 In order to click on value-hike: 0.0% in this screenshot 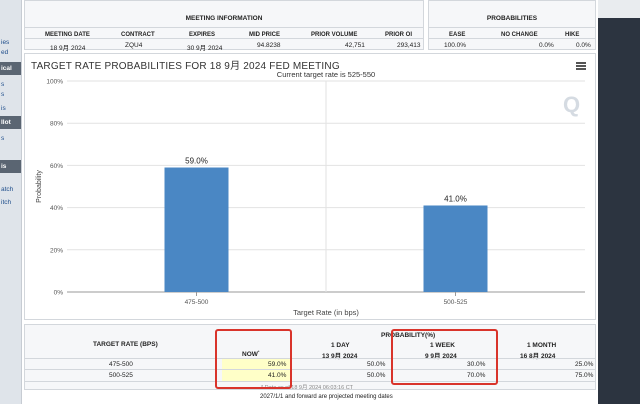, I will do `click(583, 45)`.